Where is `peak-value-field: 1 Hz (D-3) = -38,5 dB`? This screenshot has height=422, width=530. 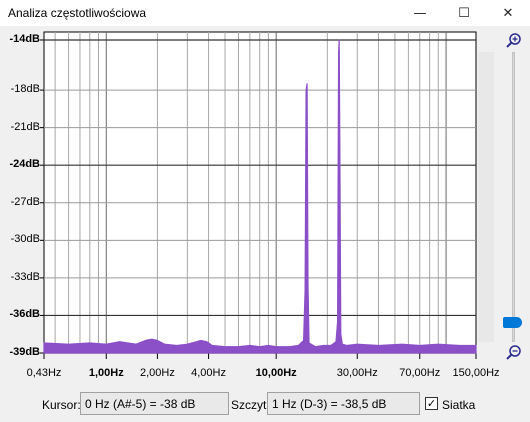 peak-value-field: 1 Hz (D-3) = -38,5 dB is located at coordinates (343, 403).